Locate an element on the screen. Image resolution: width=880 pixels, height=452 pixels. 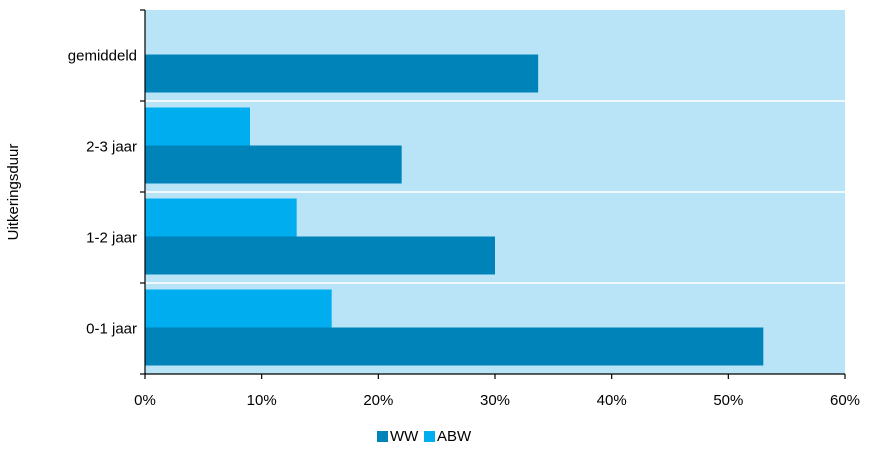
x-tick-label: 60% is located at coordinates (845, 400).